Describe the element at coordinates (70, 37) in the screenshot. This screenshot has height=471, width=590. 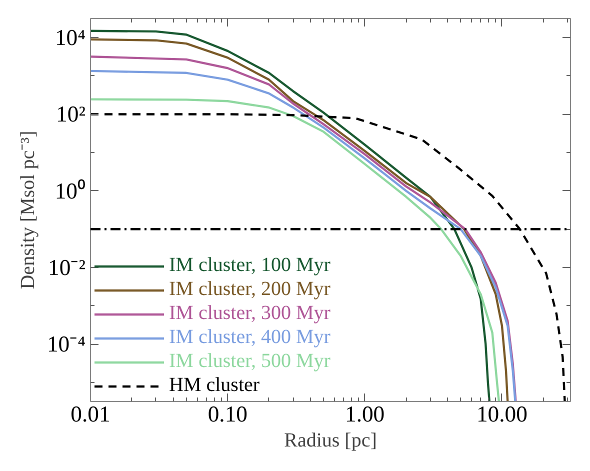
I see `y-tick-label: 10⁴` at that location.